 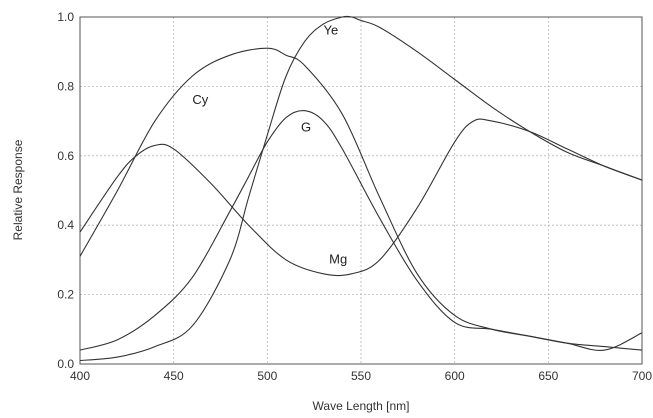 I want to click on x-tick-label-450: 450, so click(x=174, y=376).